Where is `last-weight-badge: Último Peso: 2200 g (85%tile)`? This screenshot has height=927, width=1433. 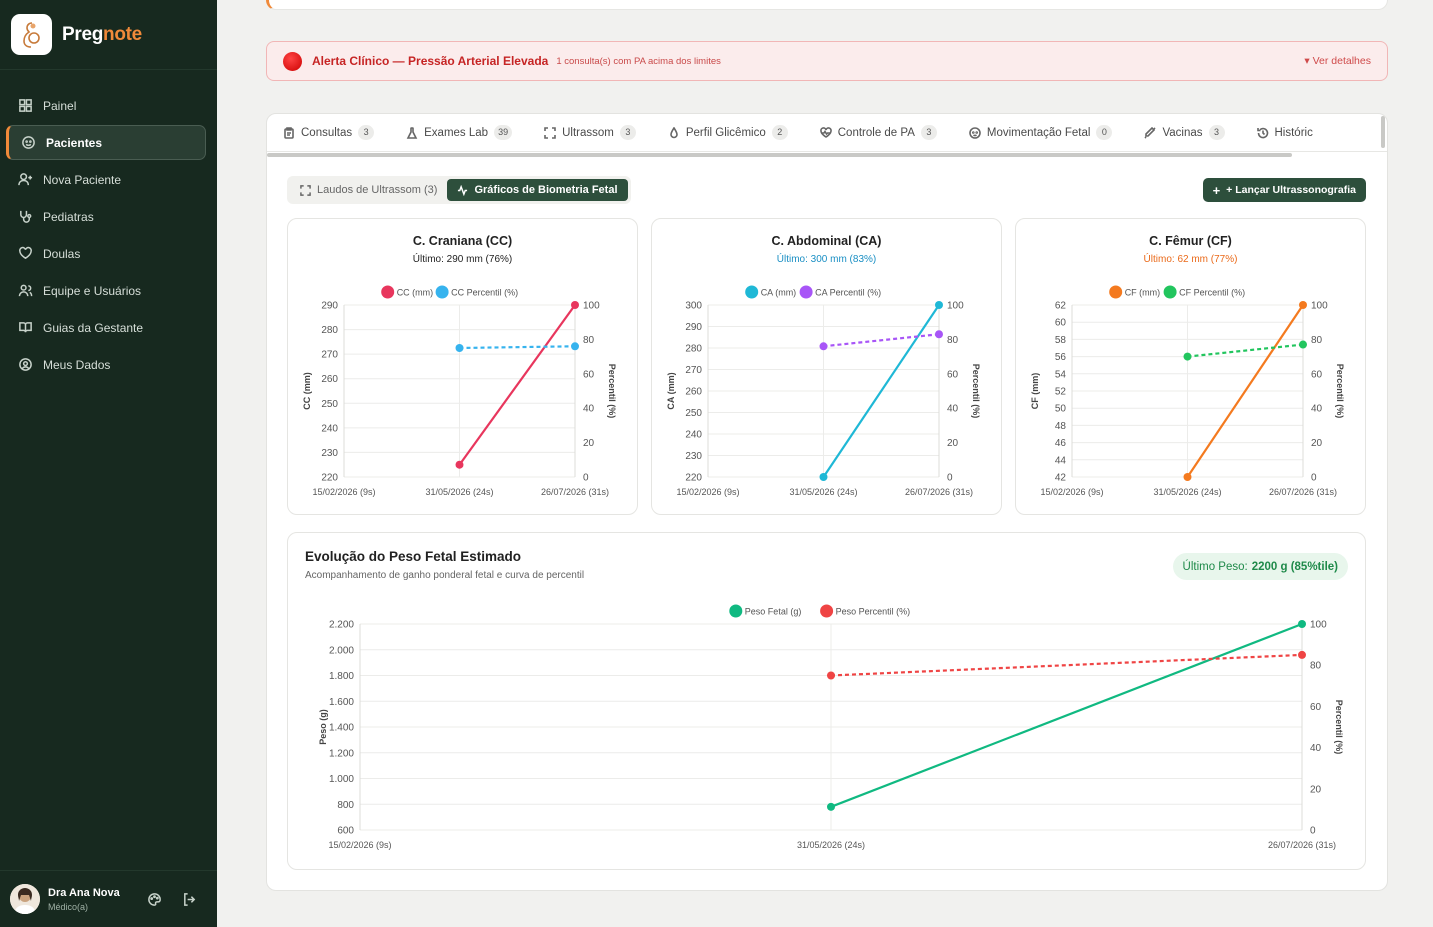 last-weight-badge: Último Peso: 2200 g (85%tile) is located at coordinates (1260, 566).